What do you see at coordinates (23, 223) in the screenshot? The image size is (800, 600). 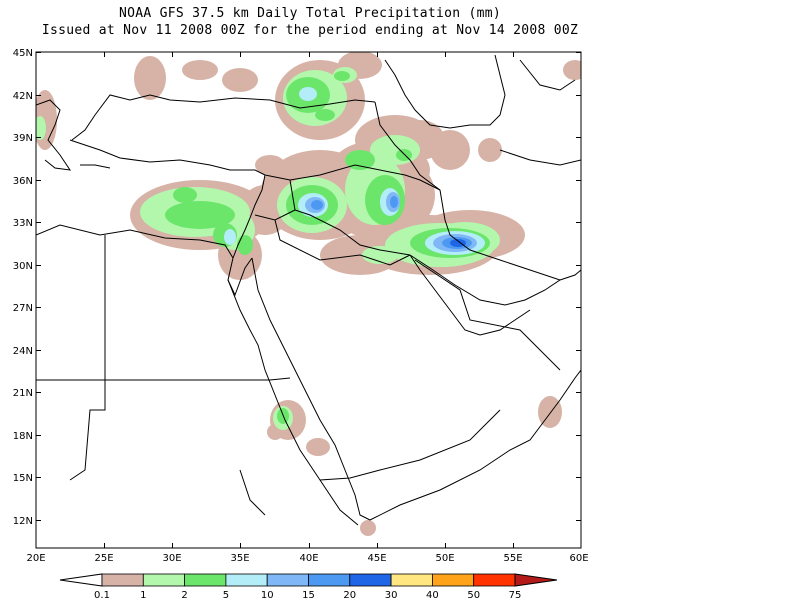 I see `lat-label: 33N` at bounding box center [23, 223].